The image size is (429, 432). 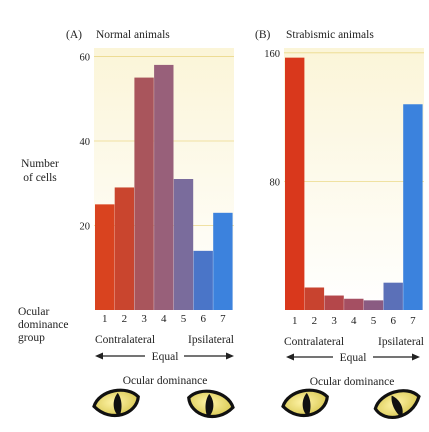 What do you see at coordinates (272, 119) in the screenshot?
I see `panel-b-y-tick-labels: 80 160` at bounding box center [272, 119].